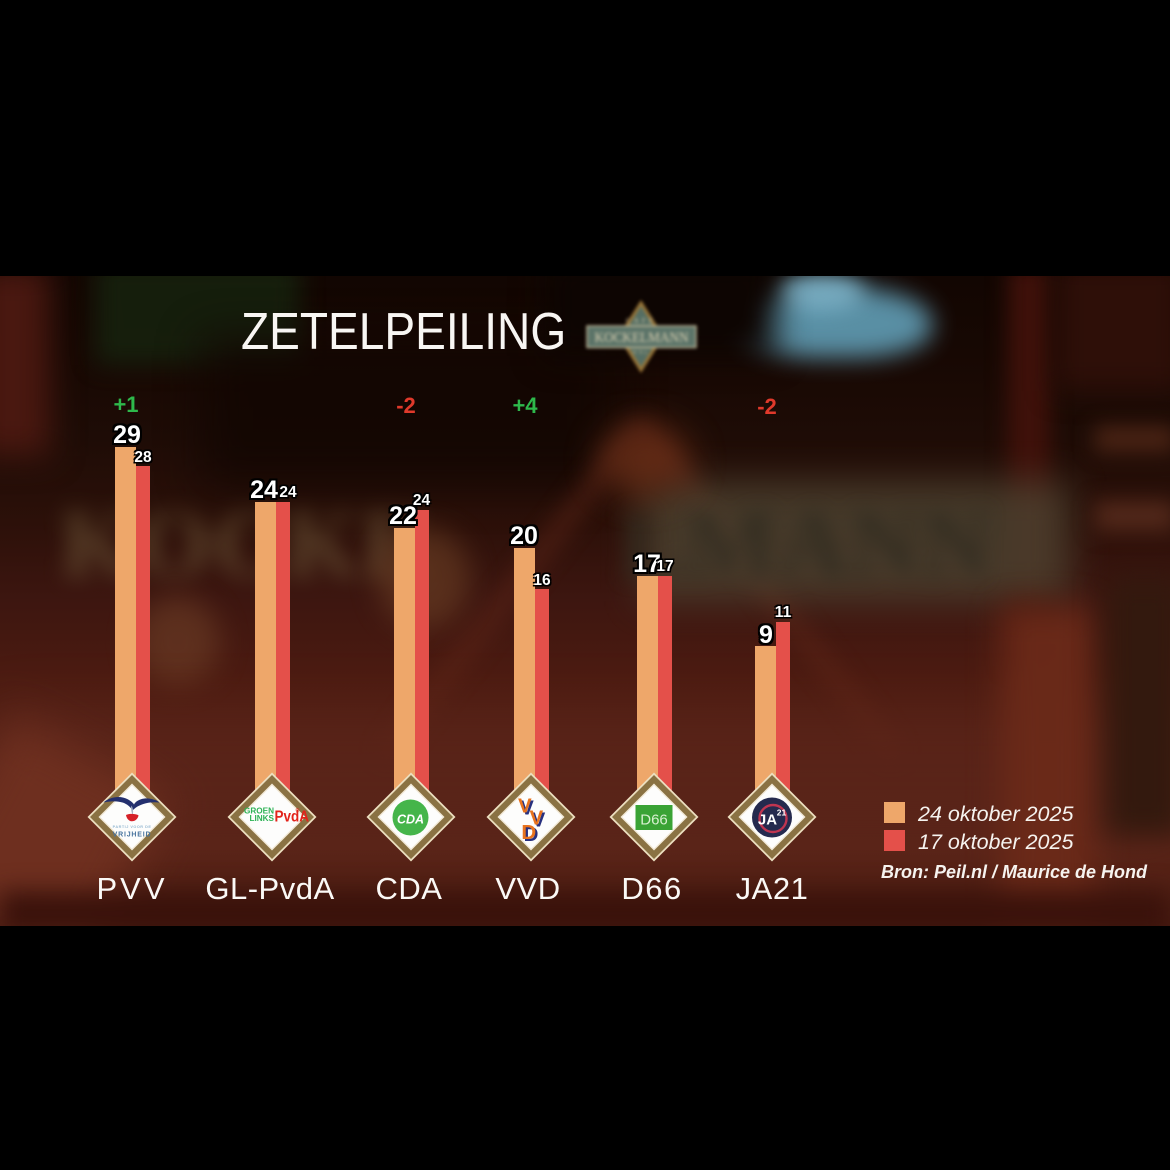  Describe the element at coordinates (258, 811) in the screenshot. I see `svg-text: GROEN` at that location.